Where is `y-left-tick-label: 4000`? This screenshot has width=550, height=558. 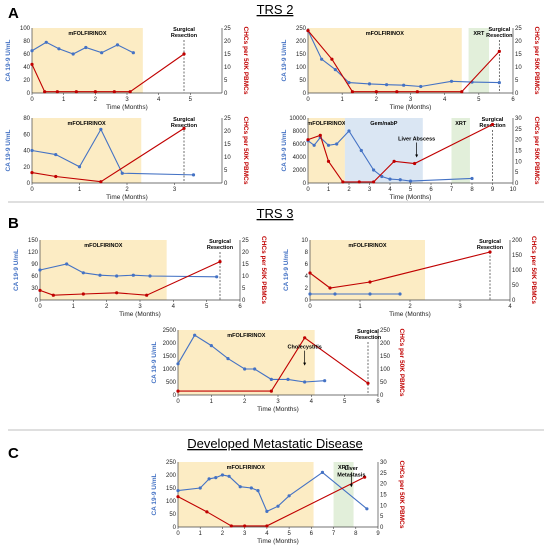
y-left-tick-label: 4000 is located at coordinates (300, 158).